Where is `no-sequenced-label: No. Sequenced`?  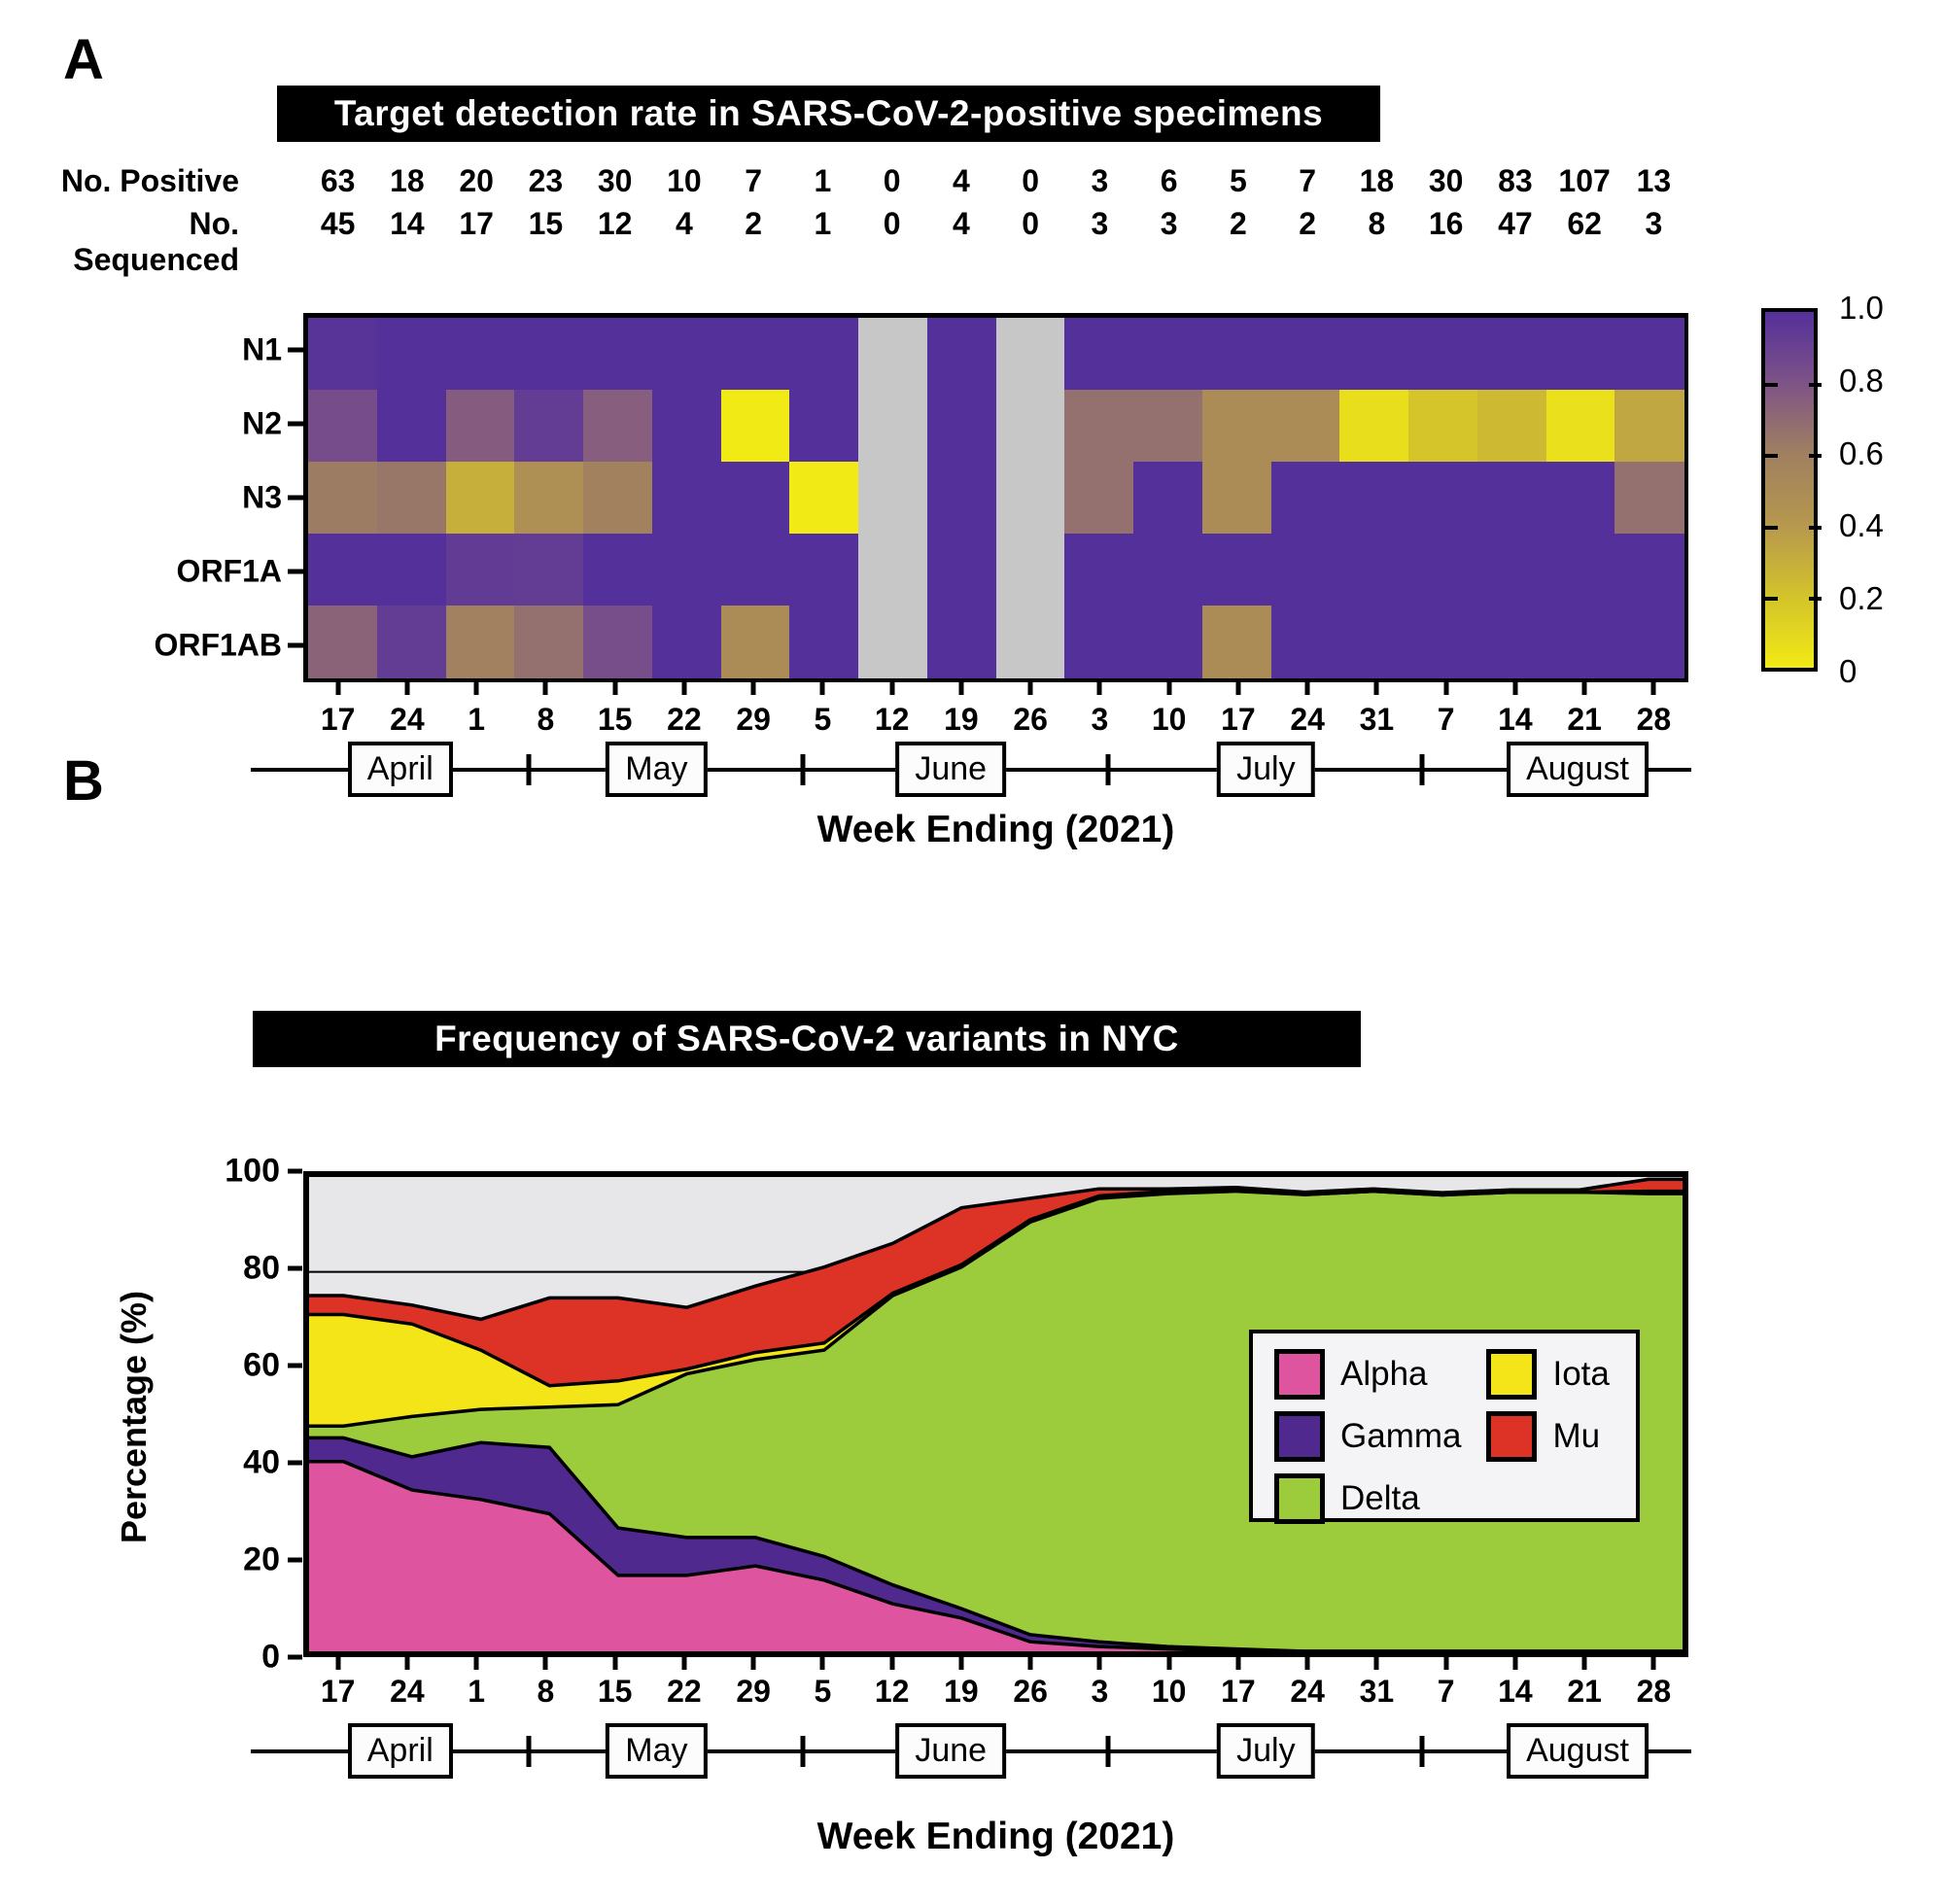
no-sequenced-label: No. Sequenced is located at coordinates (156, 241).